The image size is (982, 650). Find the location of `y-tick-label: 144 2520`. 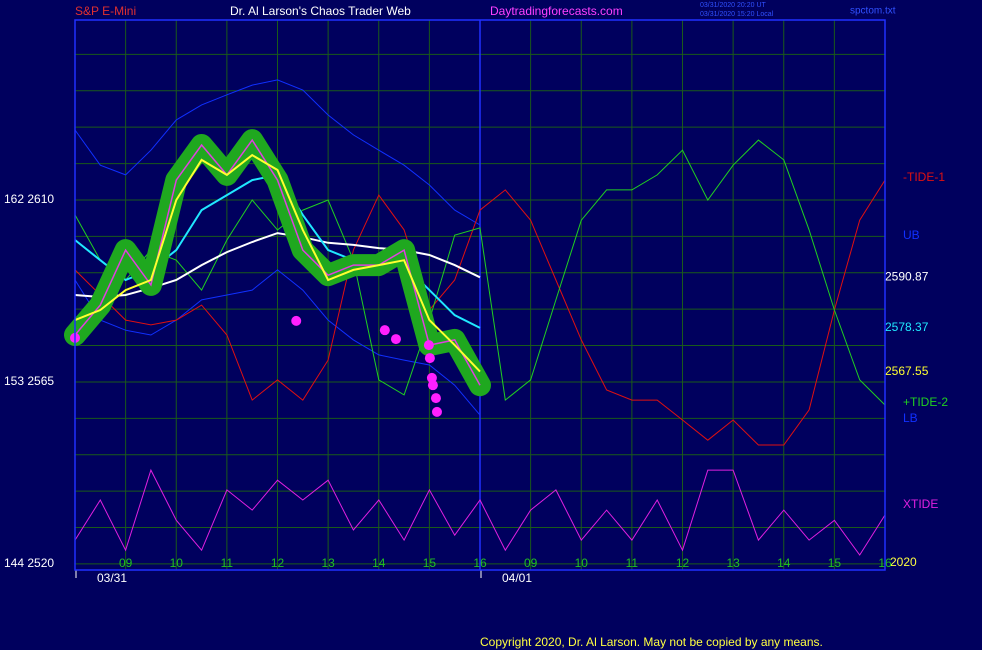

y-tick-label: 144 2520 is located at coordinates (29, 563).